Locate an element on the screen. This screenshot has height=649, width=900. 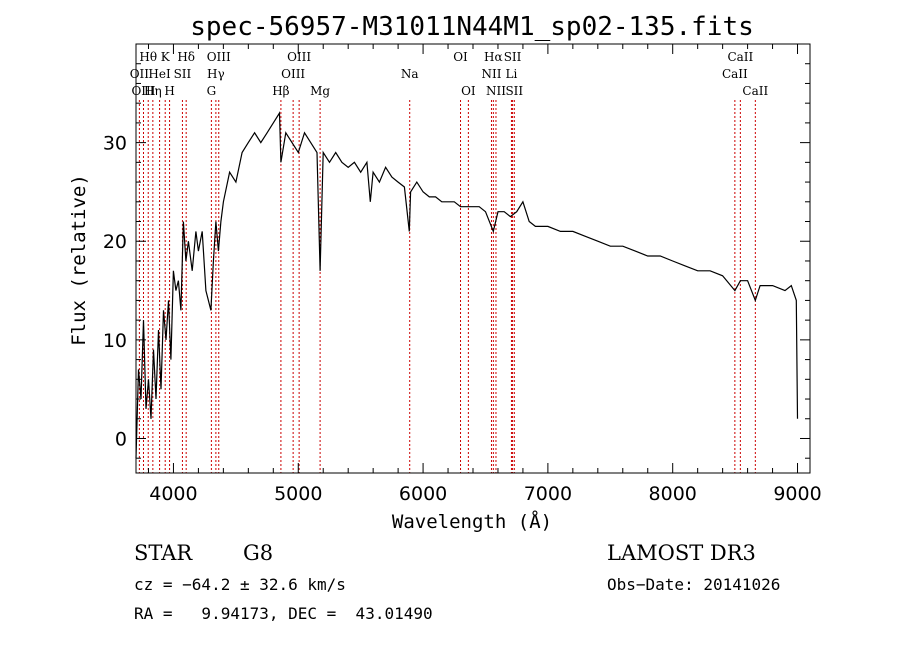
x-tick-label-3: 7000 is located at coordinates (548, 494).